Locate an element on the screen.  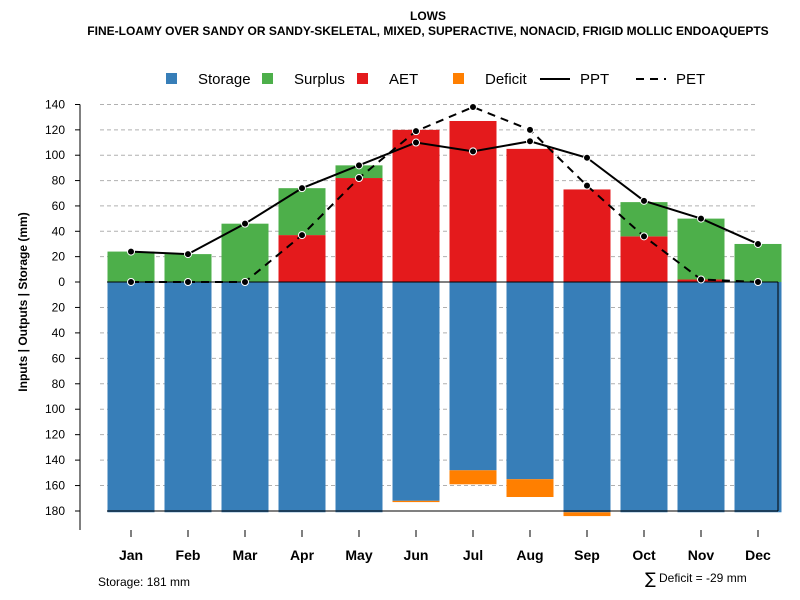
x-tick-label: Sep is located at coordinates (587, 555).